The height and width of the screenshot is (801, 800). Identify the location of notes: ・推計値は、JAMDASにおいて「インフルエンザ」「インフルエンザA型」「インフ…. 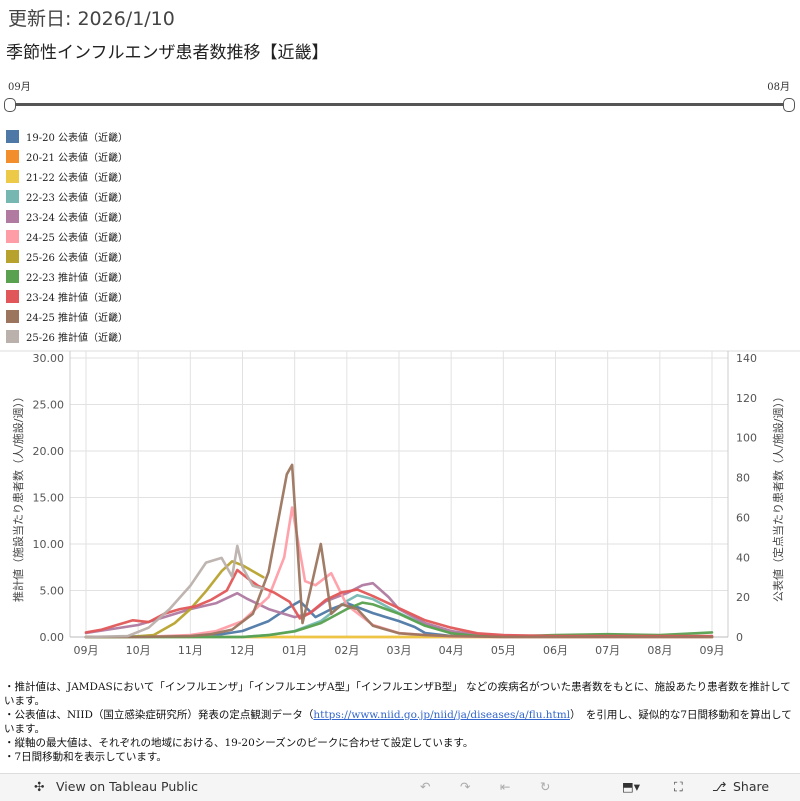
(400, 722).